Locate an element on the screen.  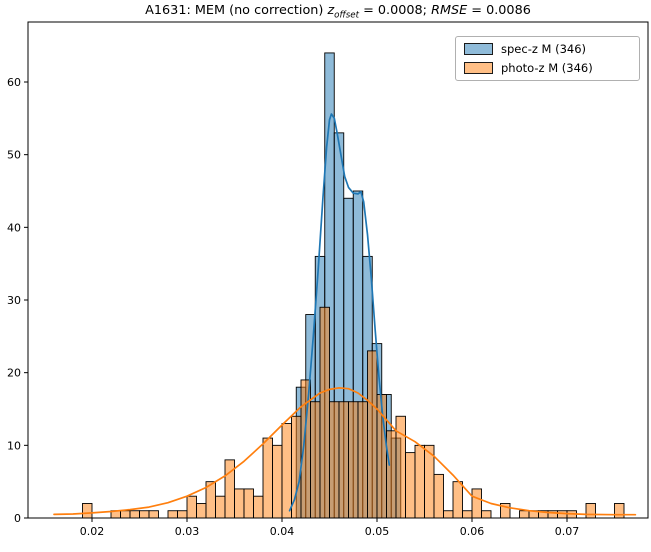
svg-text: 50 is located at coordinates (14, 155).